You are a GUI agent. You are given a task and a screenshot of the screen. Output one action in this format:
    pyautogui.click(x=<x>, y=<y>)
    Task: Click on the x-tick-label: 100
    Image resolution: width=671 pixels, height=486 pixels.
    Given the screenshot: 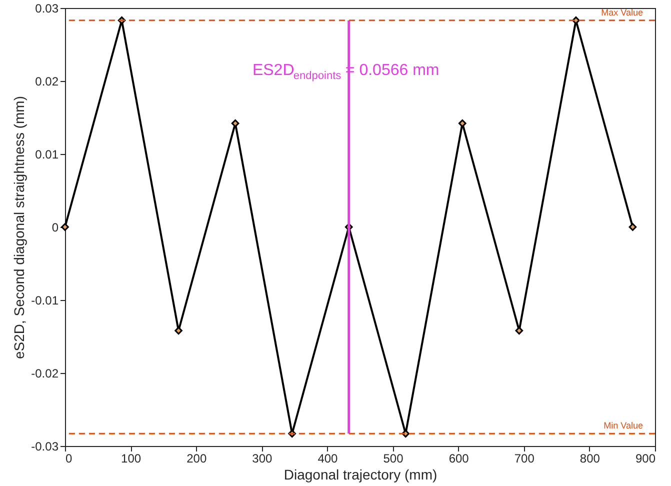 What is the action you would take?
    pyautogui.click(x=131, y=459)
    